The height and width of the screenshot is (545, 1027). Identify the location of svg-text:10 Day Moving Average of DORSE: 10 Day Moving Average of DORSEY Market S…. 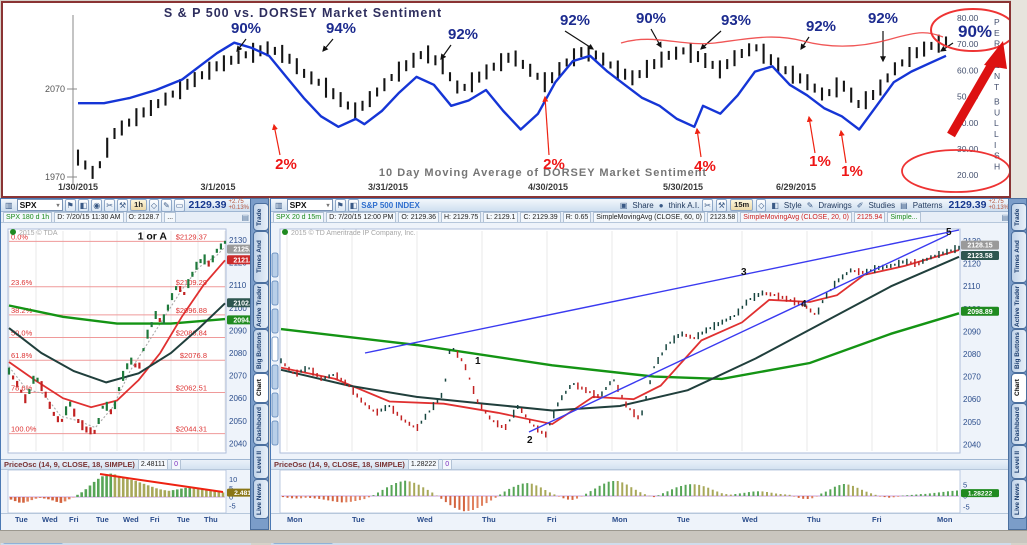
(543, 173).